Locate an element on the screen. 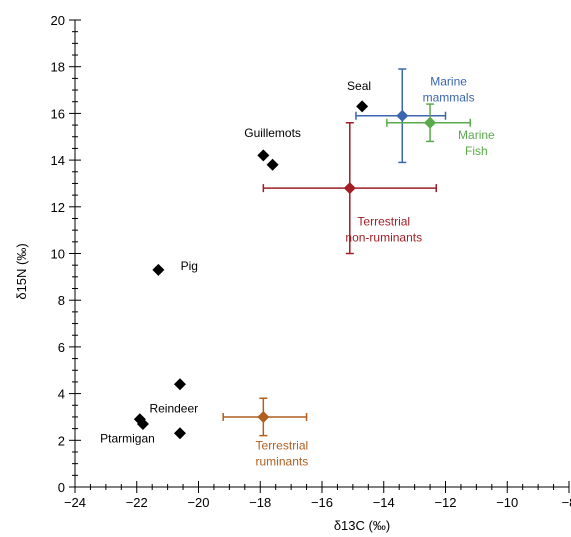 This screenshot has width=571, height=537. group-mean: Marine Fish is located at coordinates (440, 130).